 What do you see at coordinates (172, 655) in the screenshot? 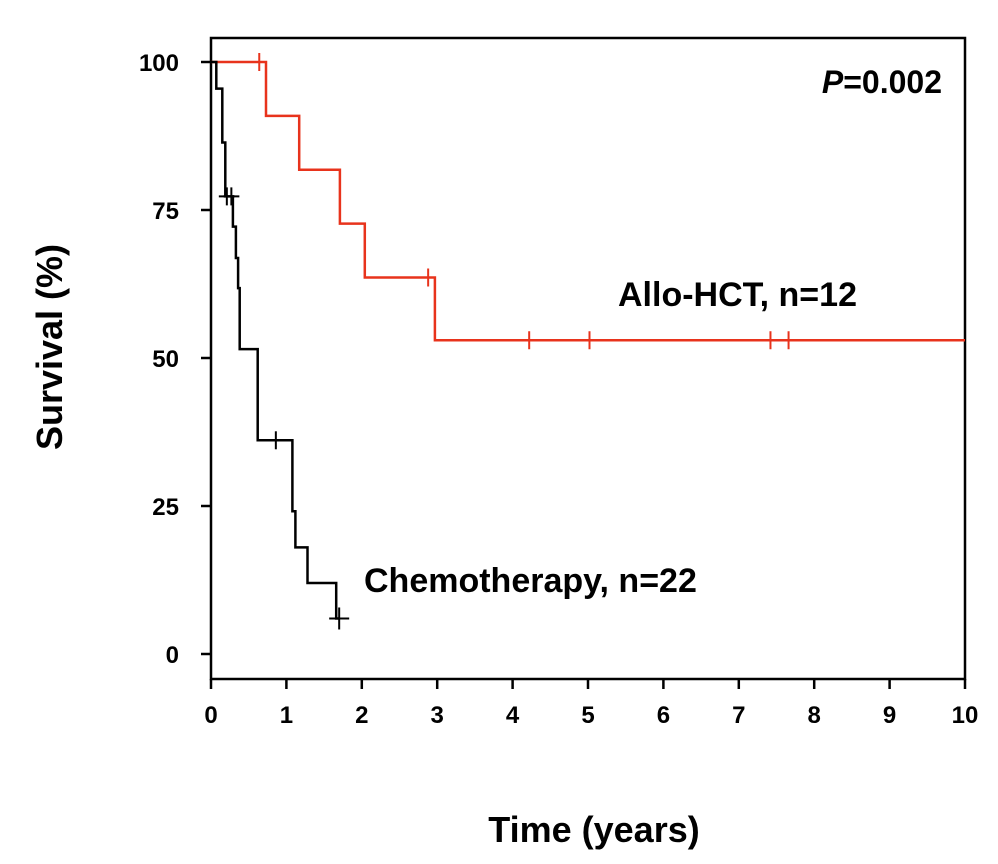
I see `y-tick-label: 0` at bounding box center [172, 655].